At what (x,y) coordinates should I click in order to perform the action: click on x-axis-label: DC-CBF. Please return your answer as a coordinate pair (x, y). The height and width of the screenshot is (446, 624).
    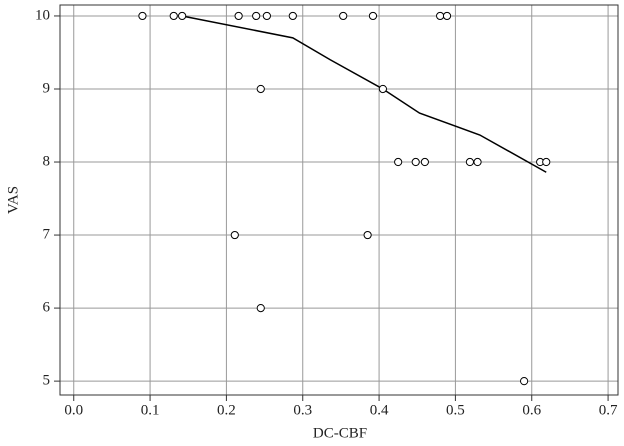
    Looking at the image, I should click on (340, 433).